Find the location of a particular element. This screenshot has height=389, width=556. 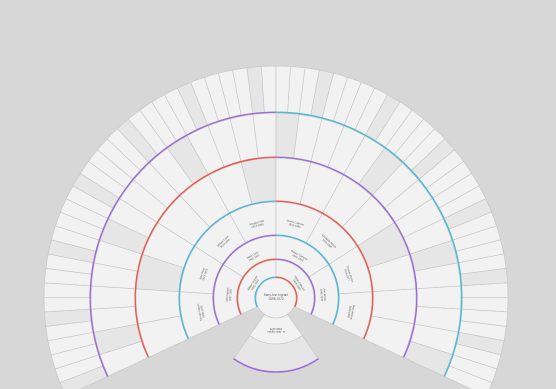

ancestor-gen3-label: Samuel Ingram1808-1870 is located at coordinates (201, 312).